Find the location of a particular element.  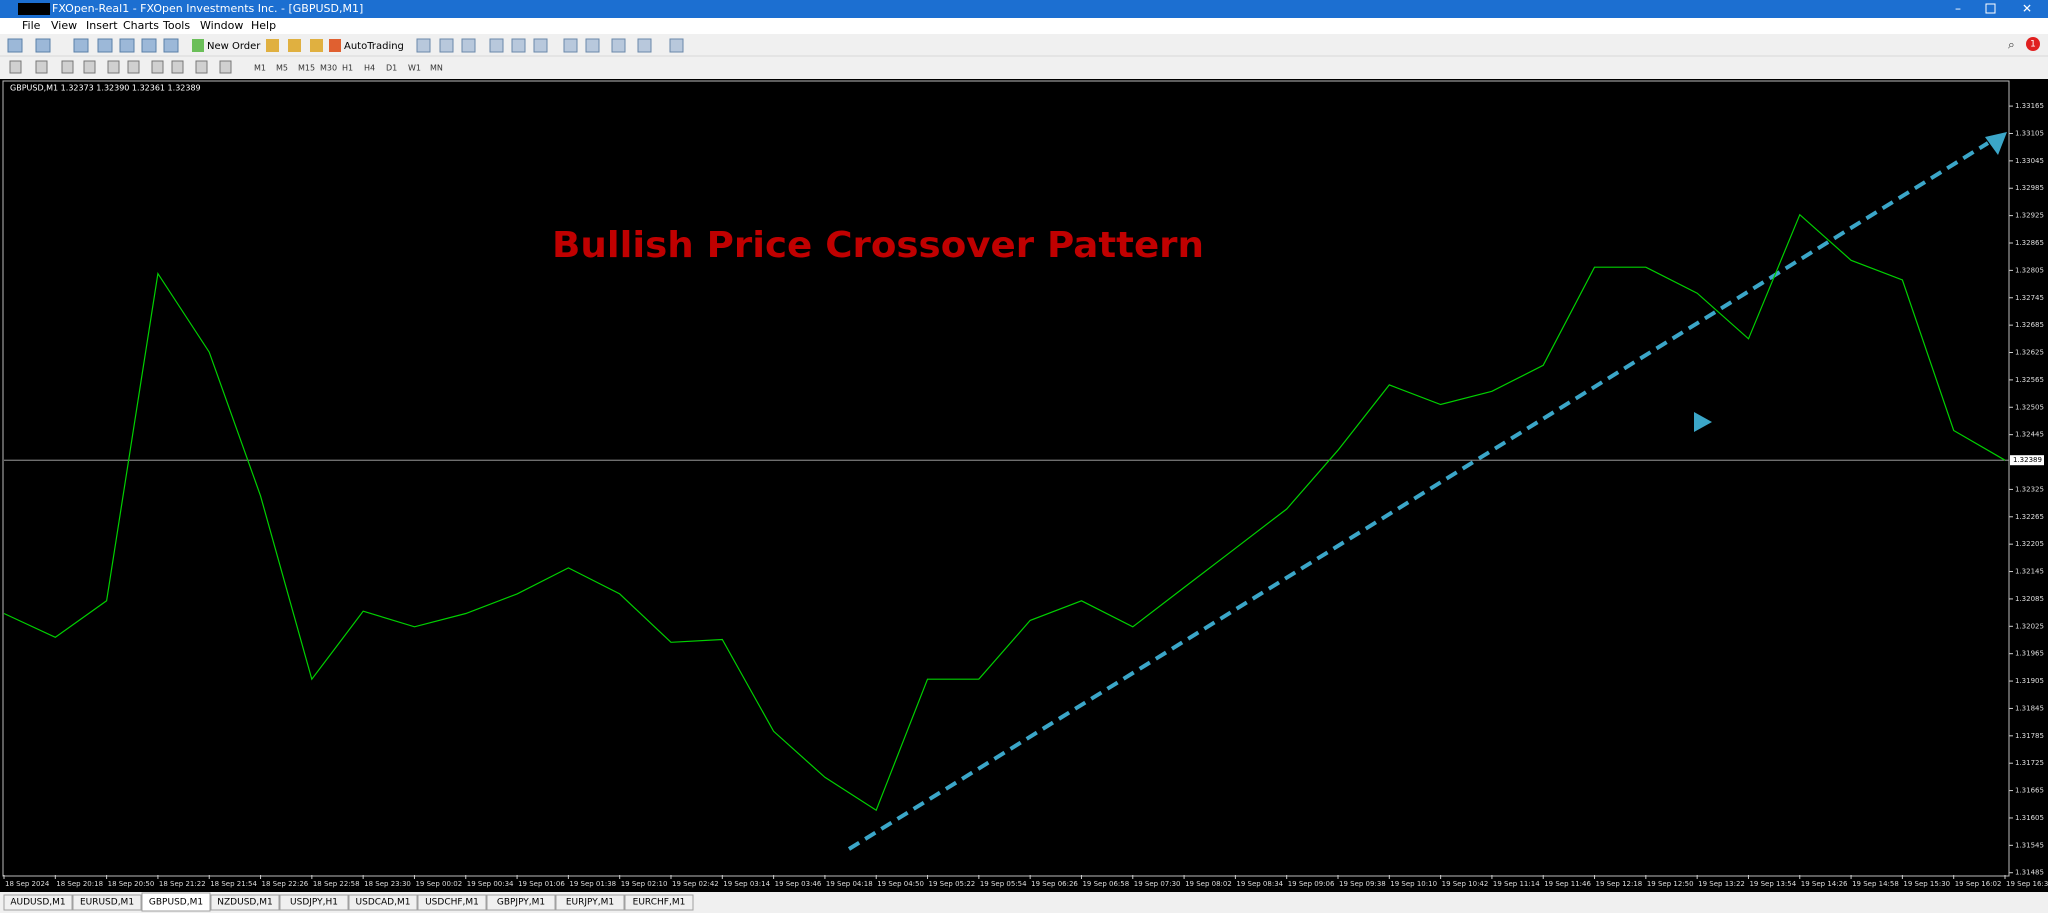

timeframe-button: M15 is located at coordinates (306, 68).